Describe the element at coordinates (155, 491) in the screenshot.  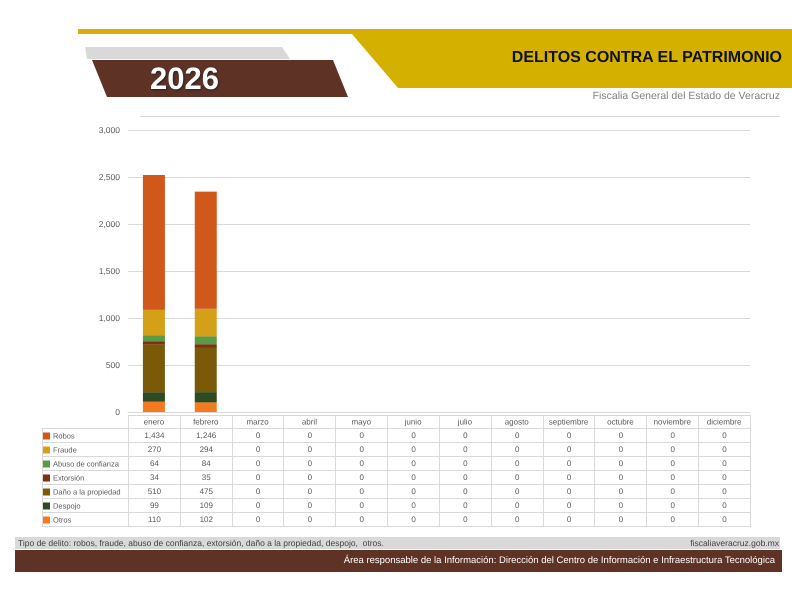
I see `data-label: 510` at that location.